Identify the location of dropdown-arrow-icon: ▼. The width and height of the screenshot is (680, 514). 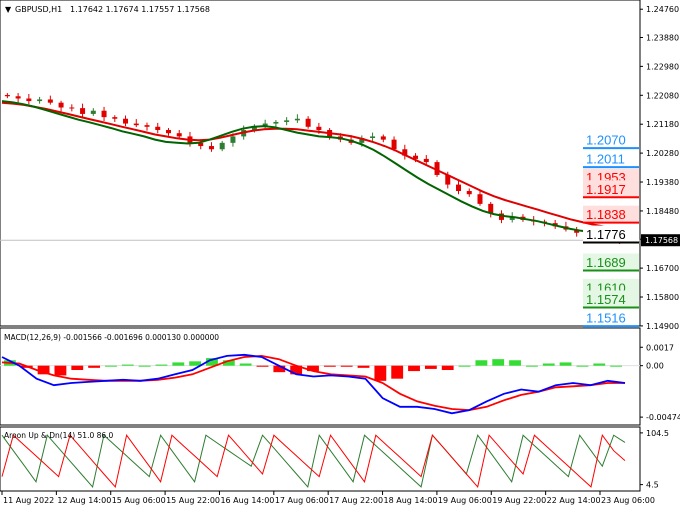
(8, 9).